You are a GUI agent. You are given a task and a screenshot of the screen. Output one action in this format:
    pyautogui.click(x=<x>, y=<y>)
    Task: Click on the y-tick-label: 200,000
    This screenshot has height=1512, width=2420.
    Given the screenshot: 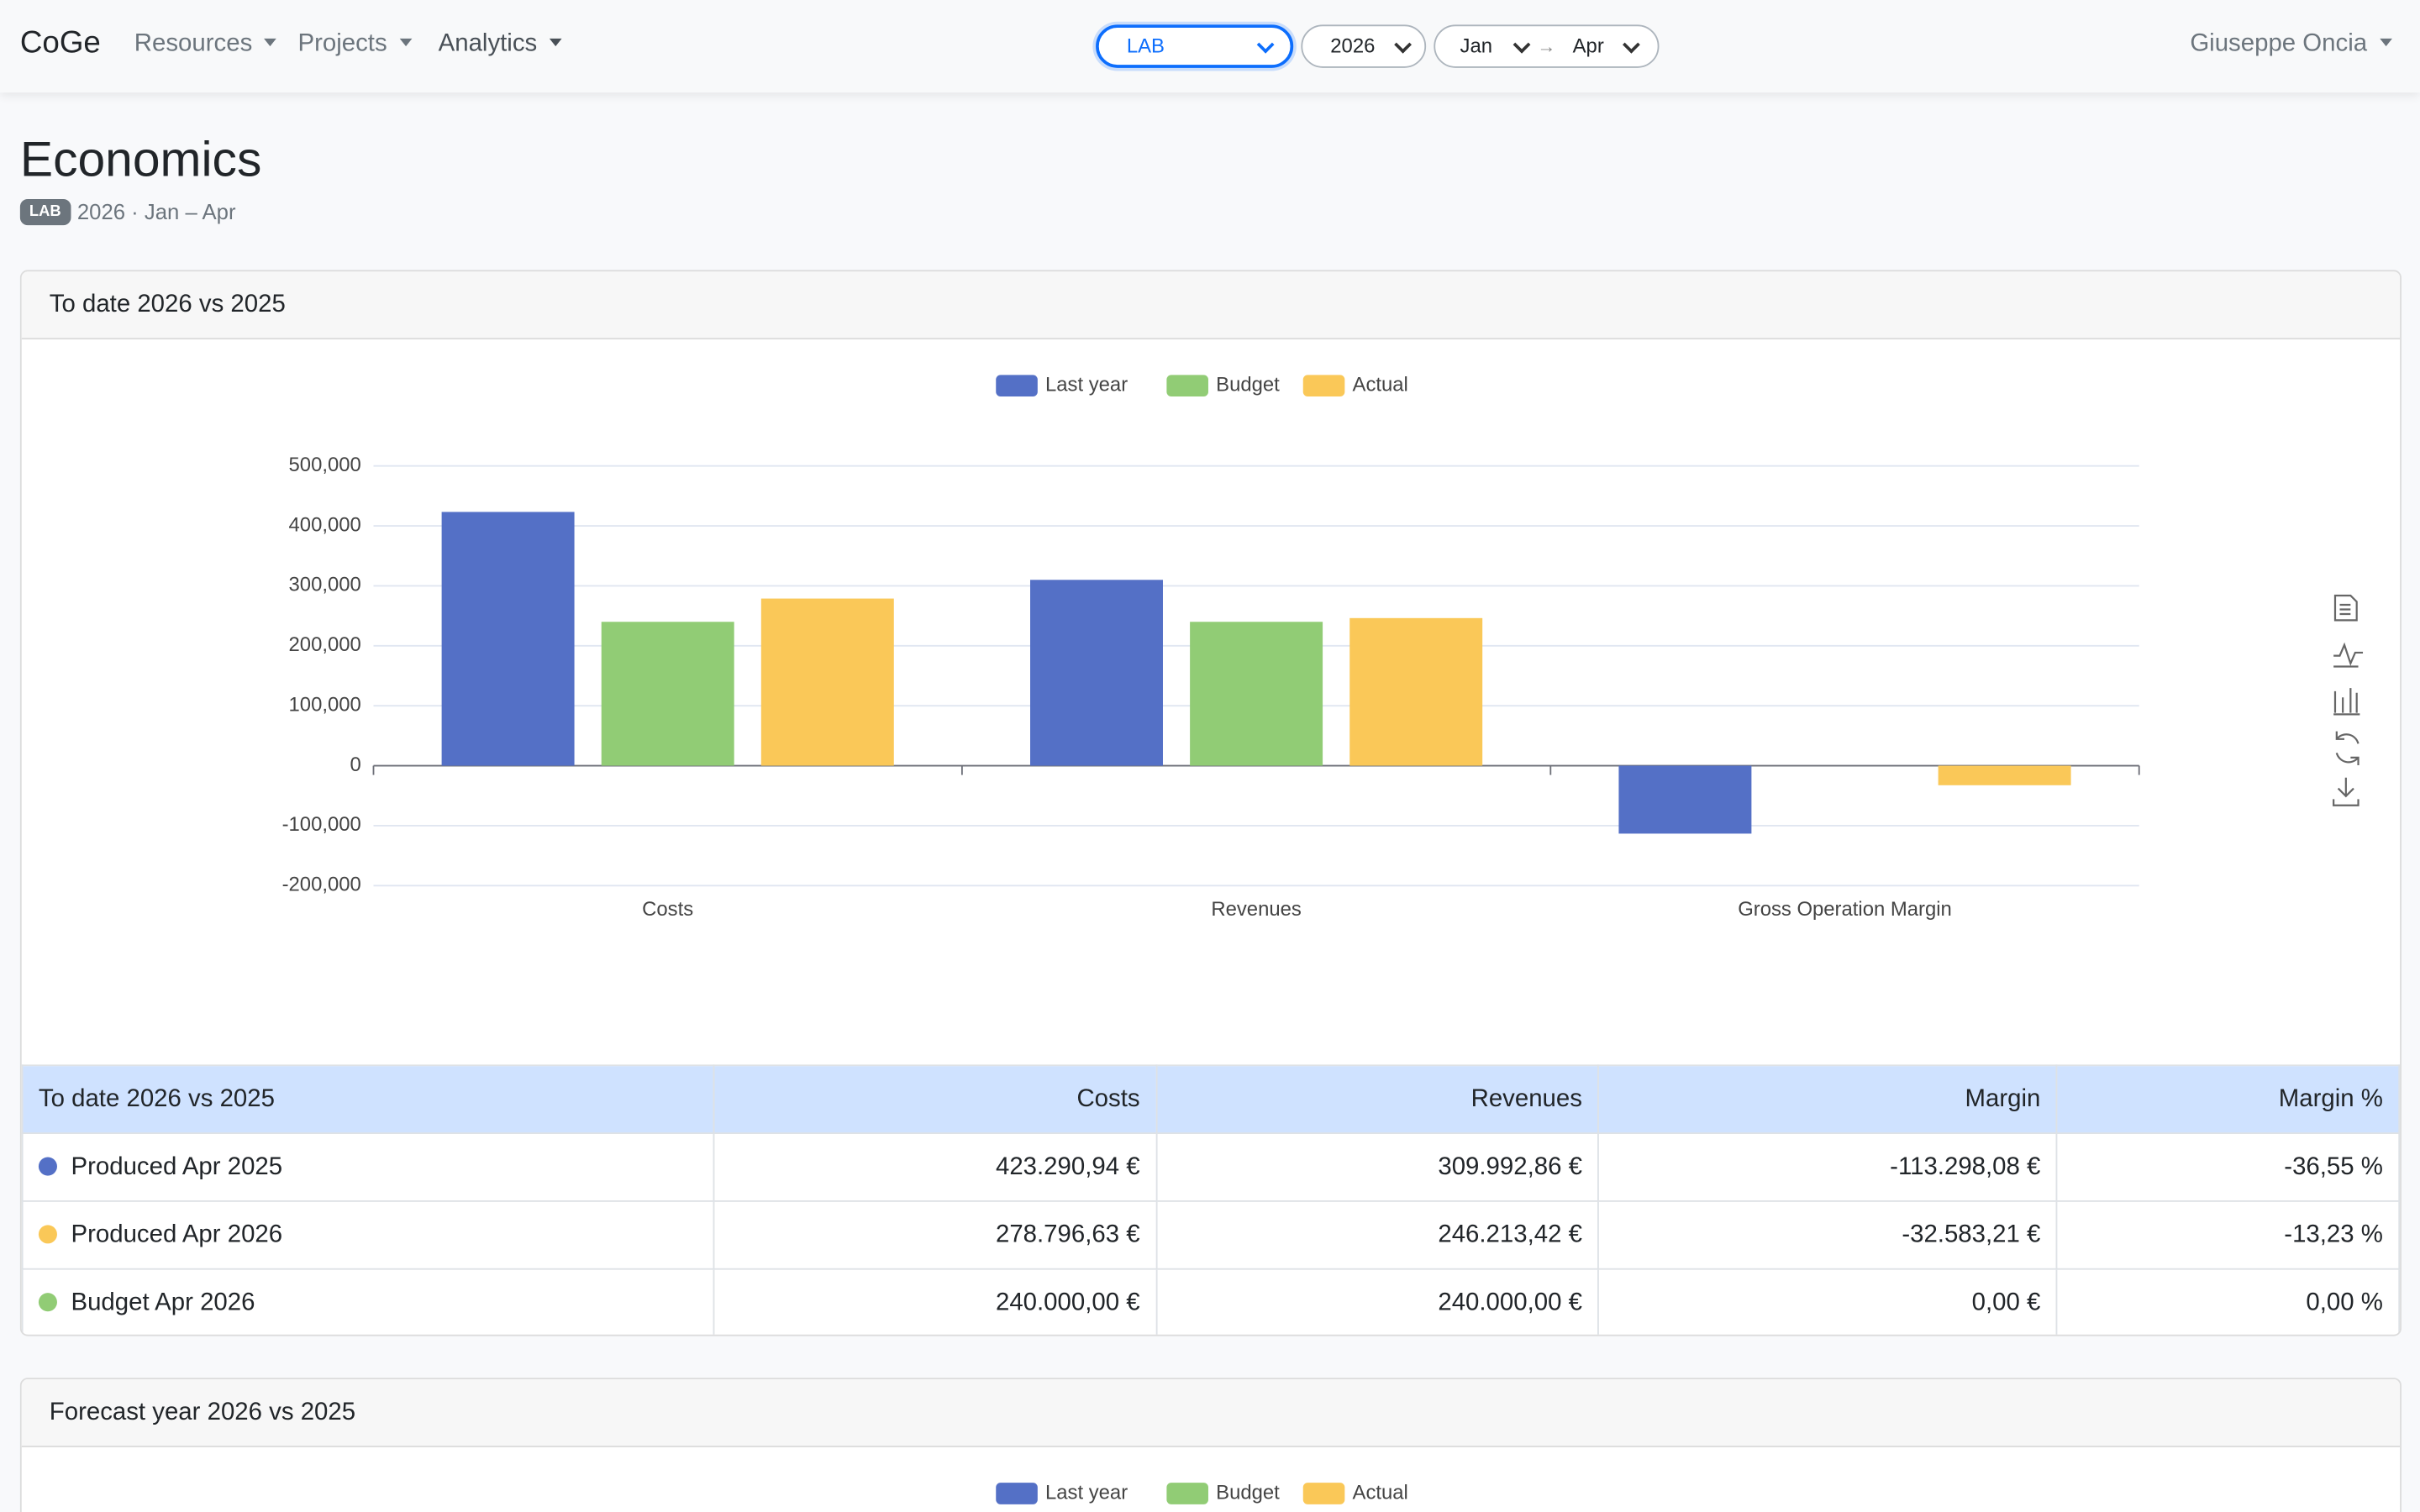 What is the action you would take?
    pyautogui.click(x=325, y=644)
    